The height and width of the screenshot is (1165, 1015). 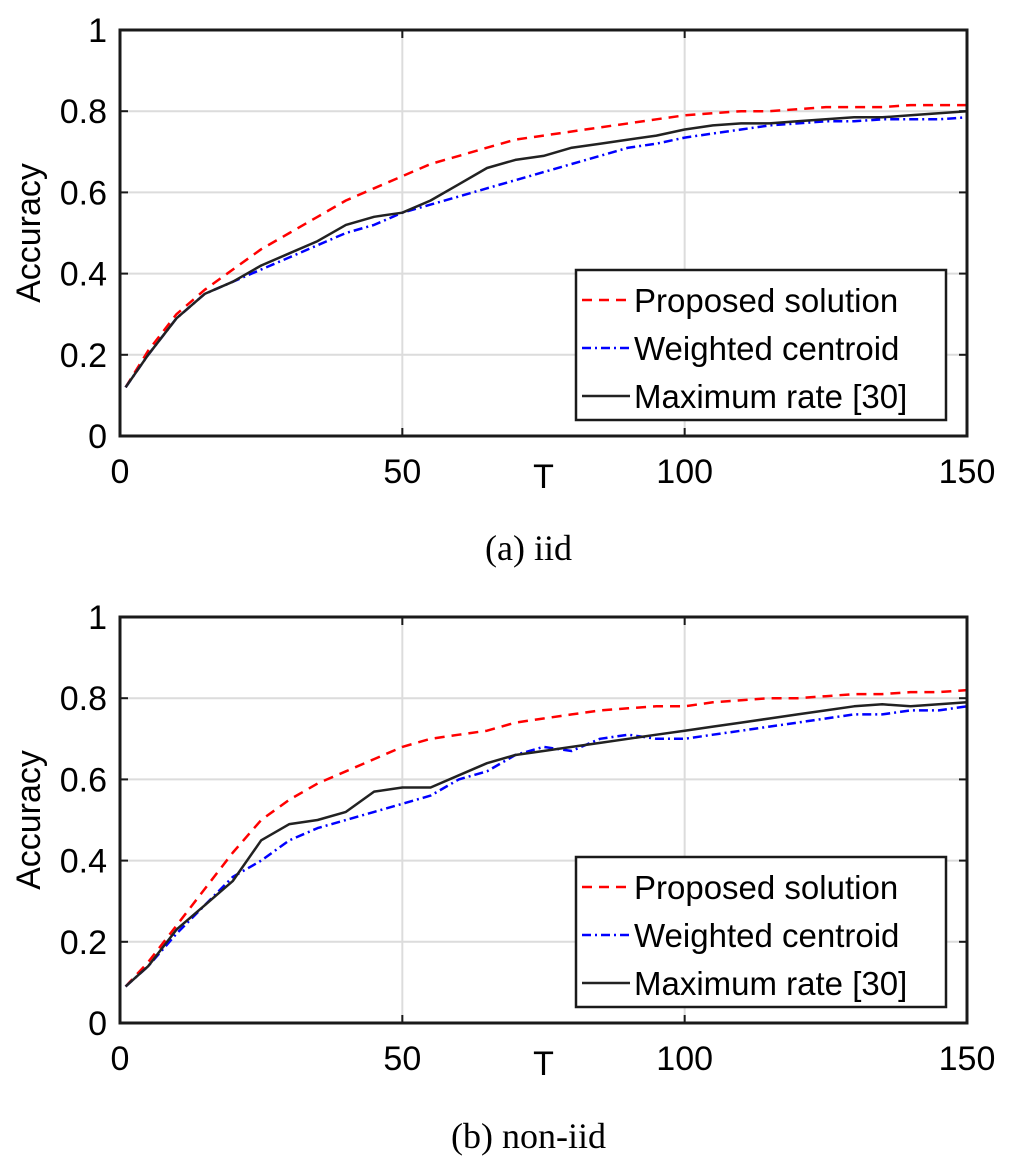 I want to click on chart-caption: (b) non-iid, so click(x=528, y=1136).